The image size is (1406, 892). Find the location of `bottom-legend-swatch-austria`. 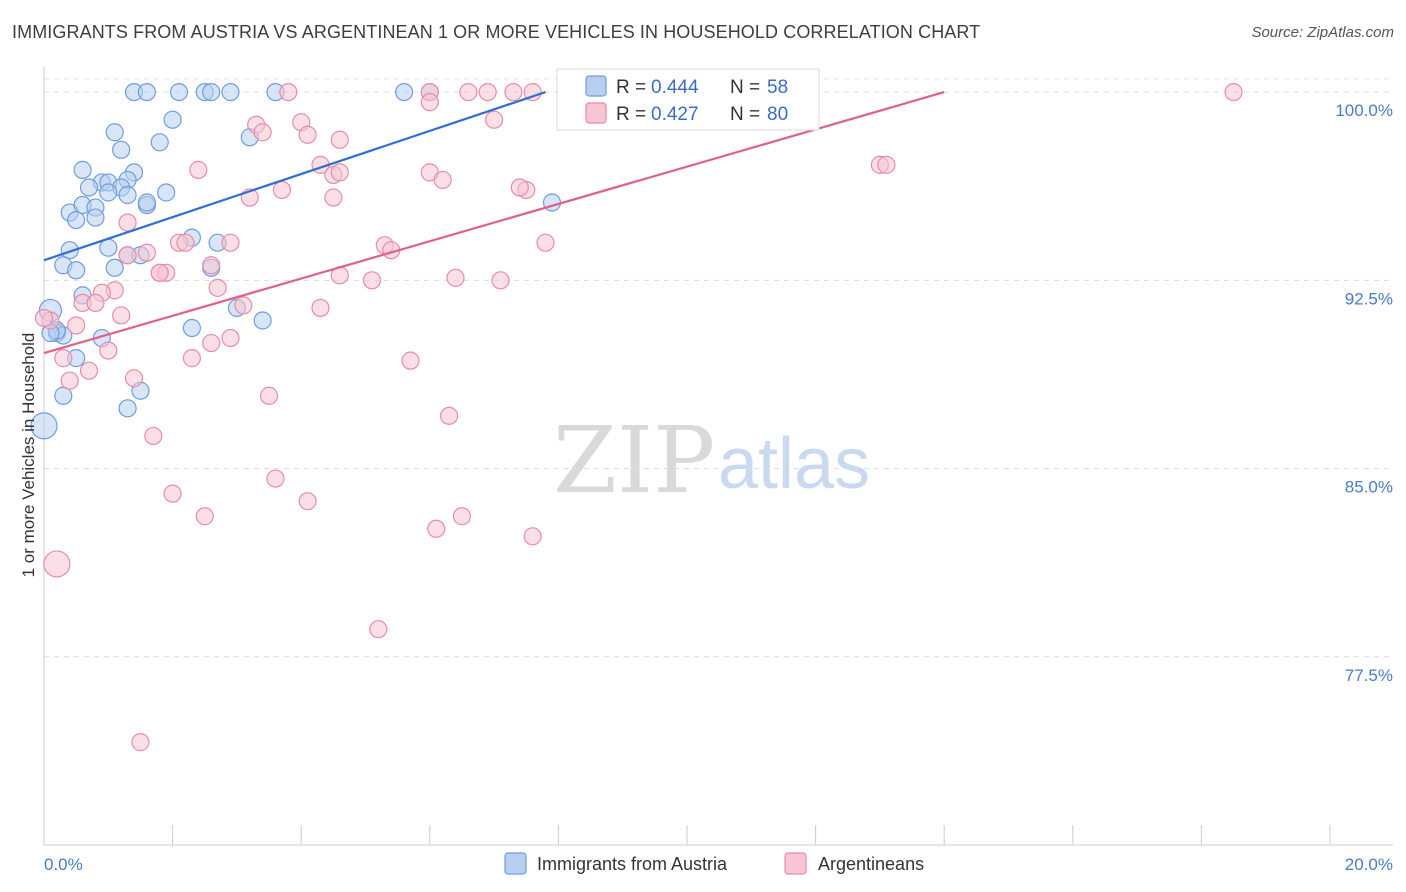

bottom-legend-swatch-austria is located at coordinates (515, 863).